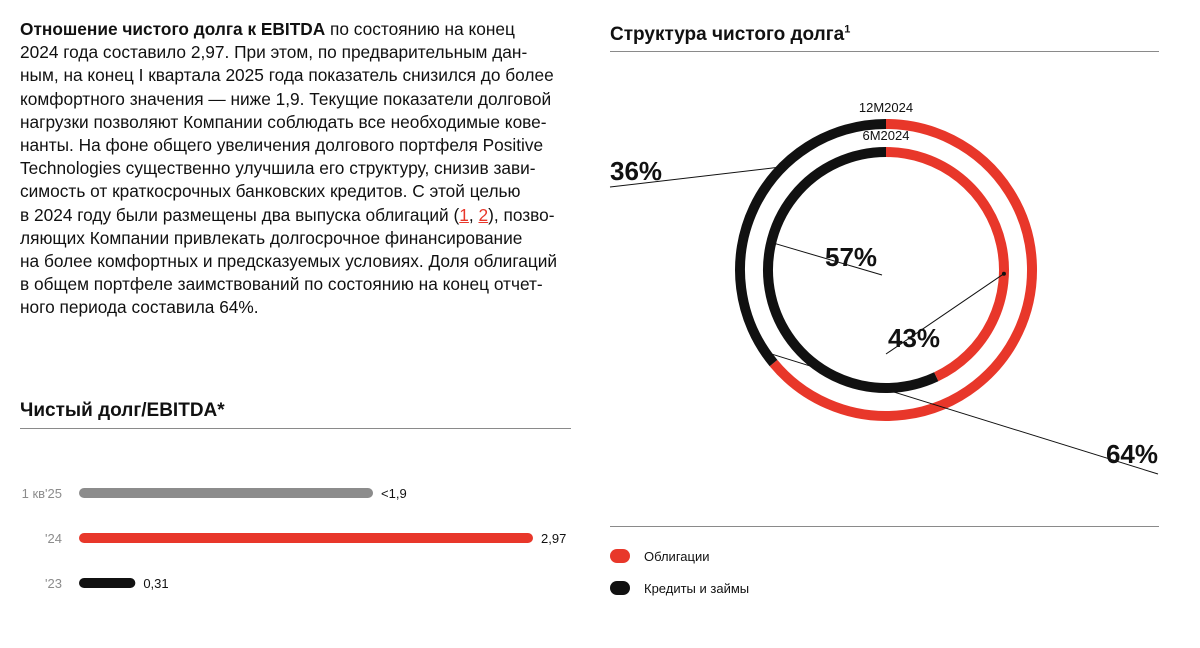 The width and height of the screenshot is (1200, 648). Describe the element at coordinates (173, 29) in the screenshot. I see `paragraph-bold-lead: Отношение чистого долга к EBITDA` at that location.